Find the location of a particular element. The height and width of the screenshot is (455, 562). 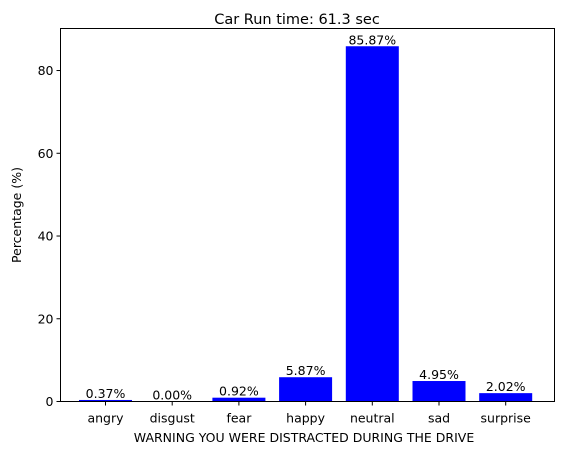

chart-title: Car Run time: 61.3 sec is located at coordinates (297, 20).